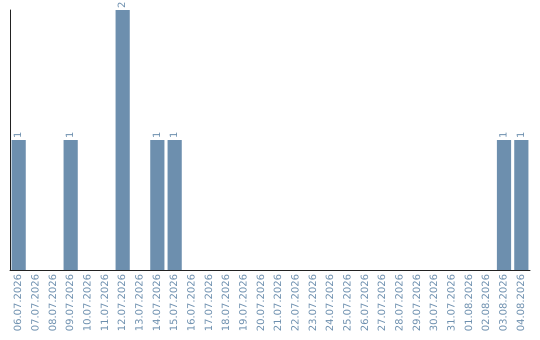  What do you see at coordinates (209, 303) in the screenshot?
I see `x-tick-label: 17.07.2026` at bounding box center [209, 303].